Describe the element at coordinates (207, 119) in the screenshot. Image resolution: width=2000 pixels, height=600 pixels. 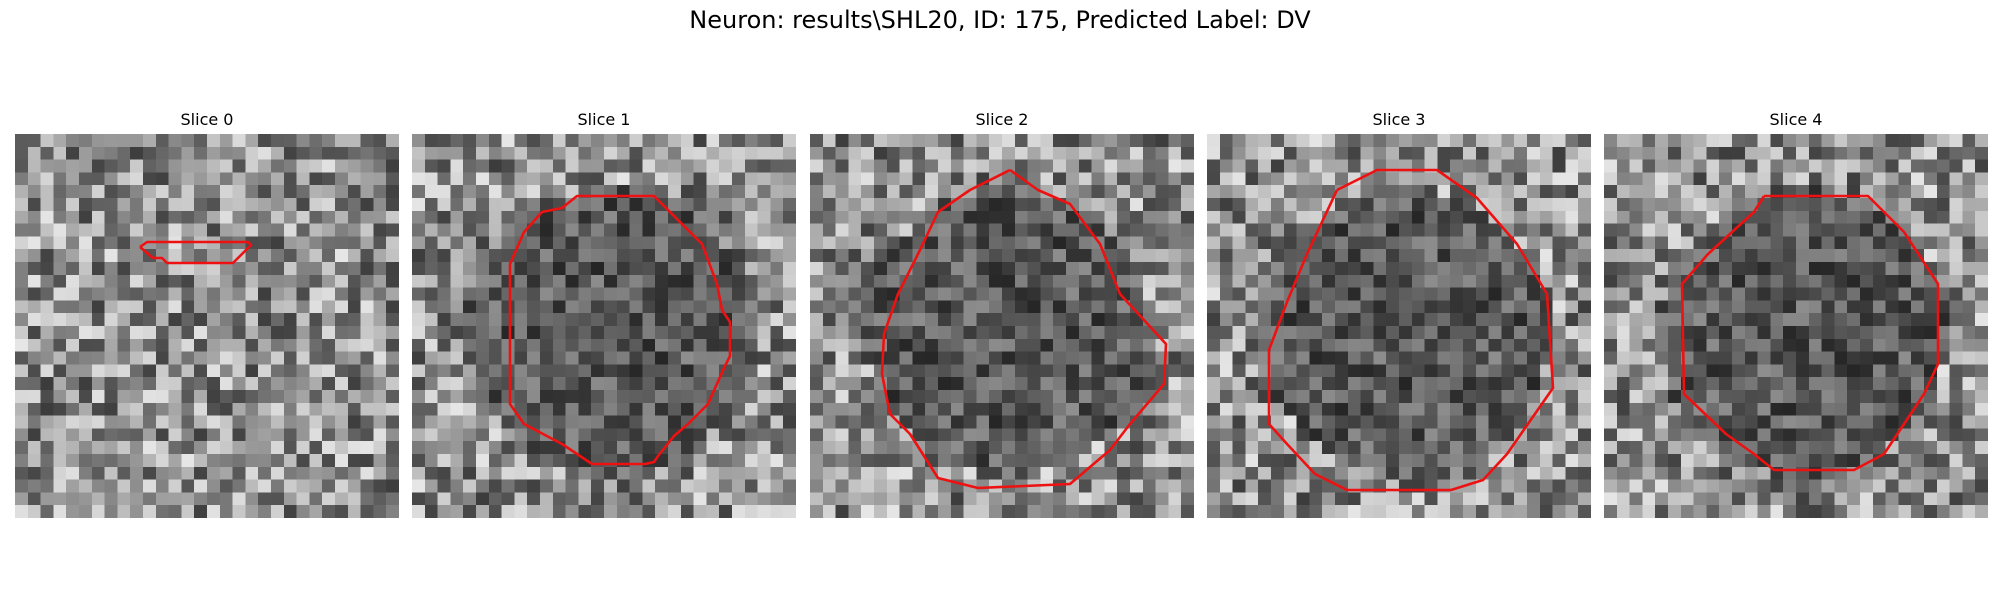
I see `slice-title-0: Slice 0` at that location.